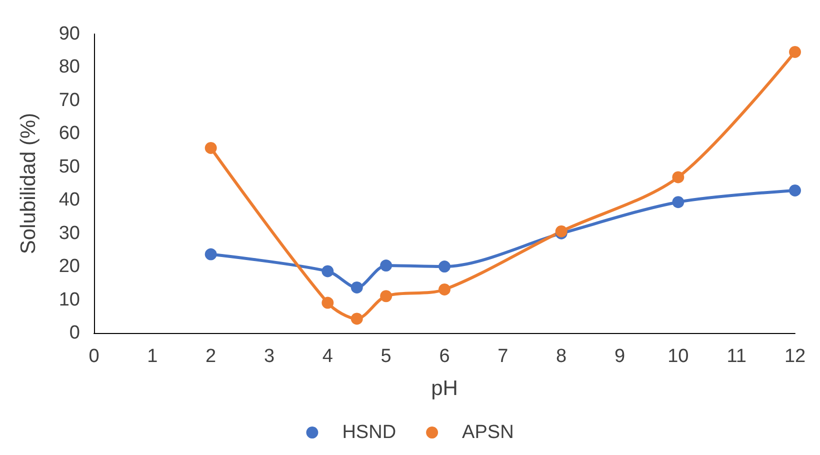 This screenshot has width=820, height=455. What do you see at coordinates (561, 356) in the screenshot?
I see `x-tick-label: 8` at bounding box center [561, 356].